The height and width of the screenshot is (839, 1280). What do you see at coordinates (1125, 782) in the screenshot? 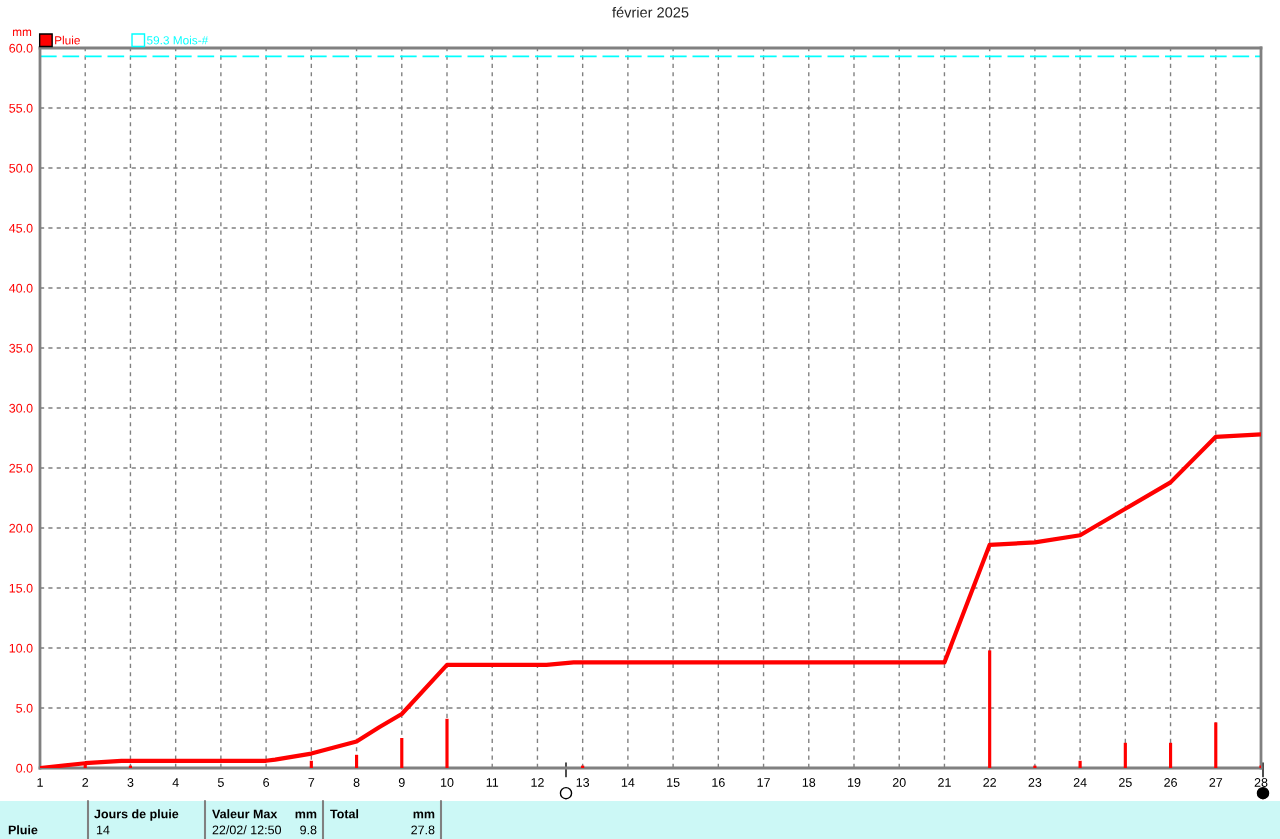
I see `x-tick-label: 25` at bounding box center [1125, 782].